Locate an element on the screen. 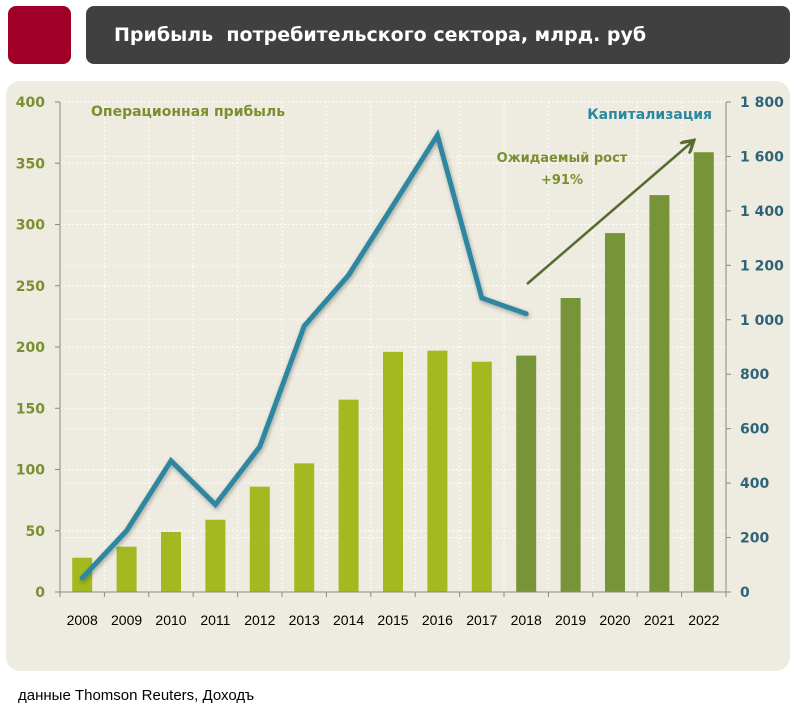 This screenshot has height=708, width=796. x-tick-label: 2011 is located at coordinates (215, 620).